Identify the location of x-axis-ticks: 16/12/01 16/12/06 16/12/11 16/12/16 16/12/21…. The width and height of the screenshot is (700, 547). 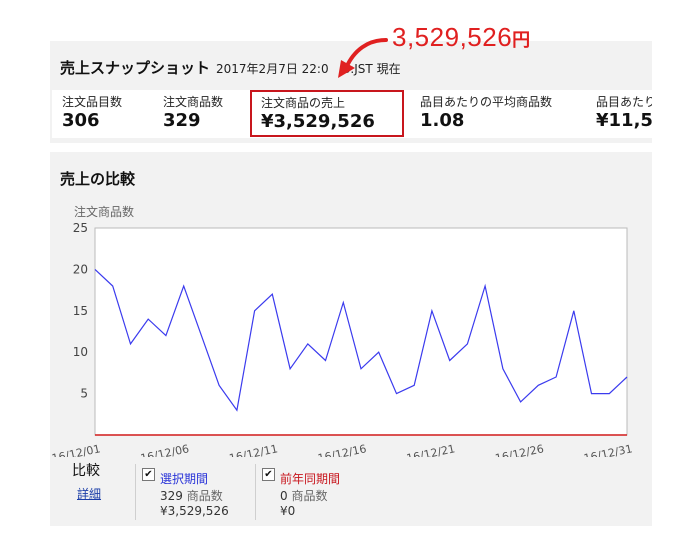
(342, 449).